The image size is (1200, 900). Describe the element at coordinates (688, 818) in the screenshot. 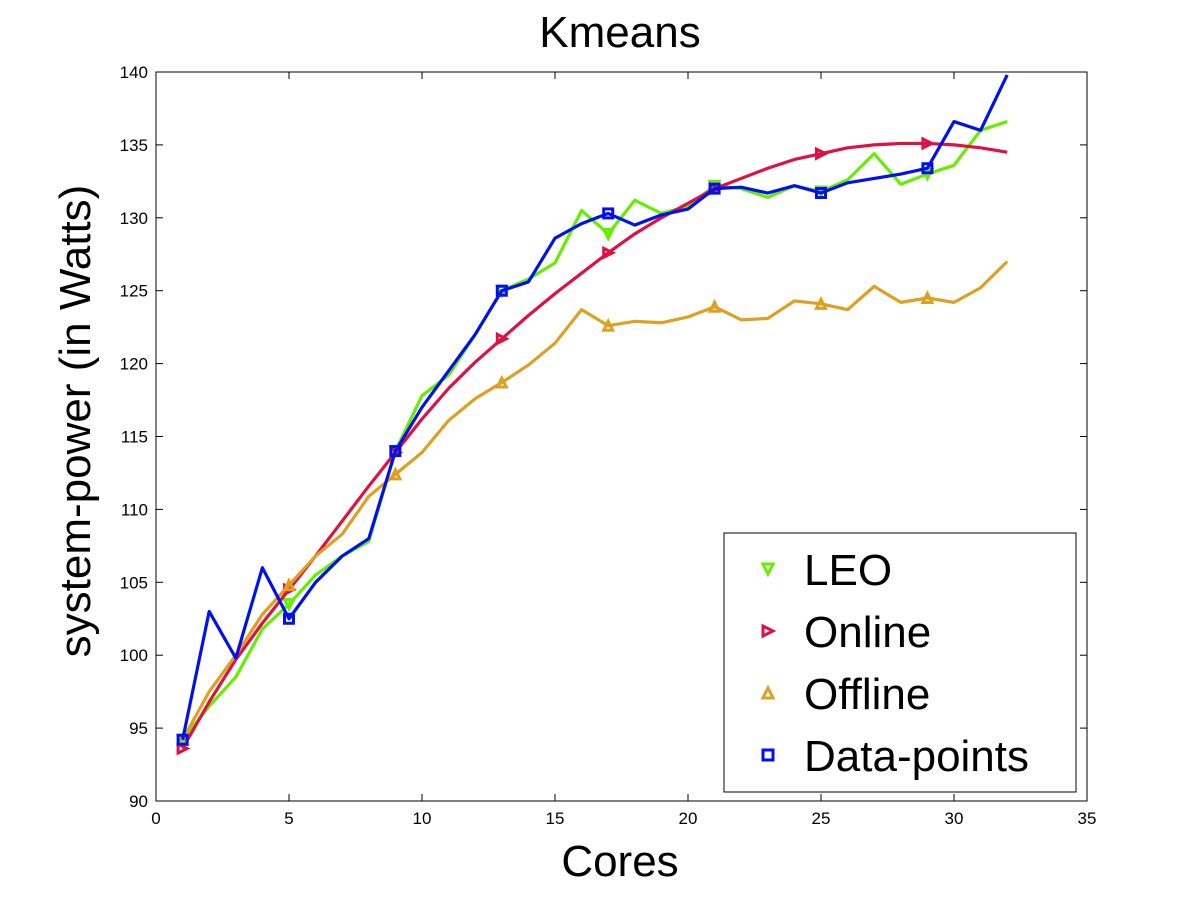

I see `x-tick-label: 20` at that location.